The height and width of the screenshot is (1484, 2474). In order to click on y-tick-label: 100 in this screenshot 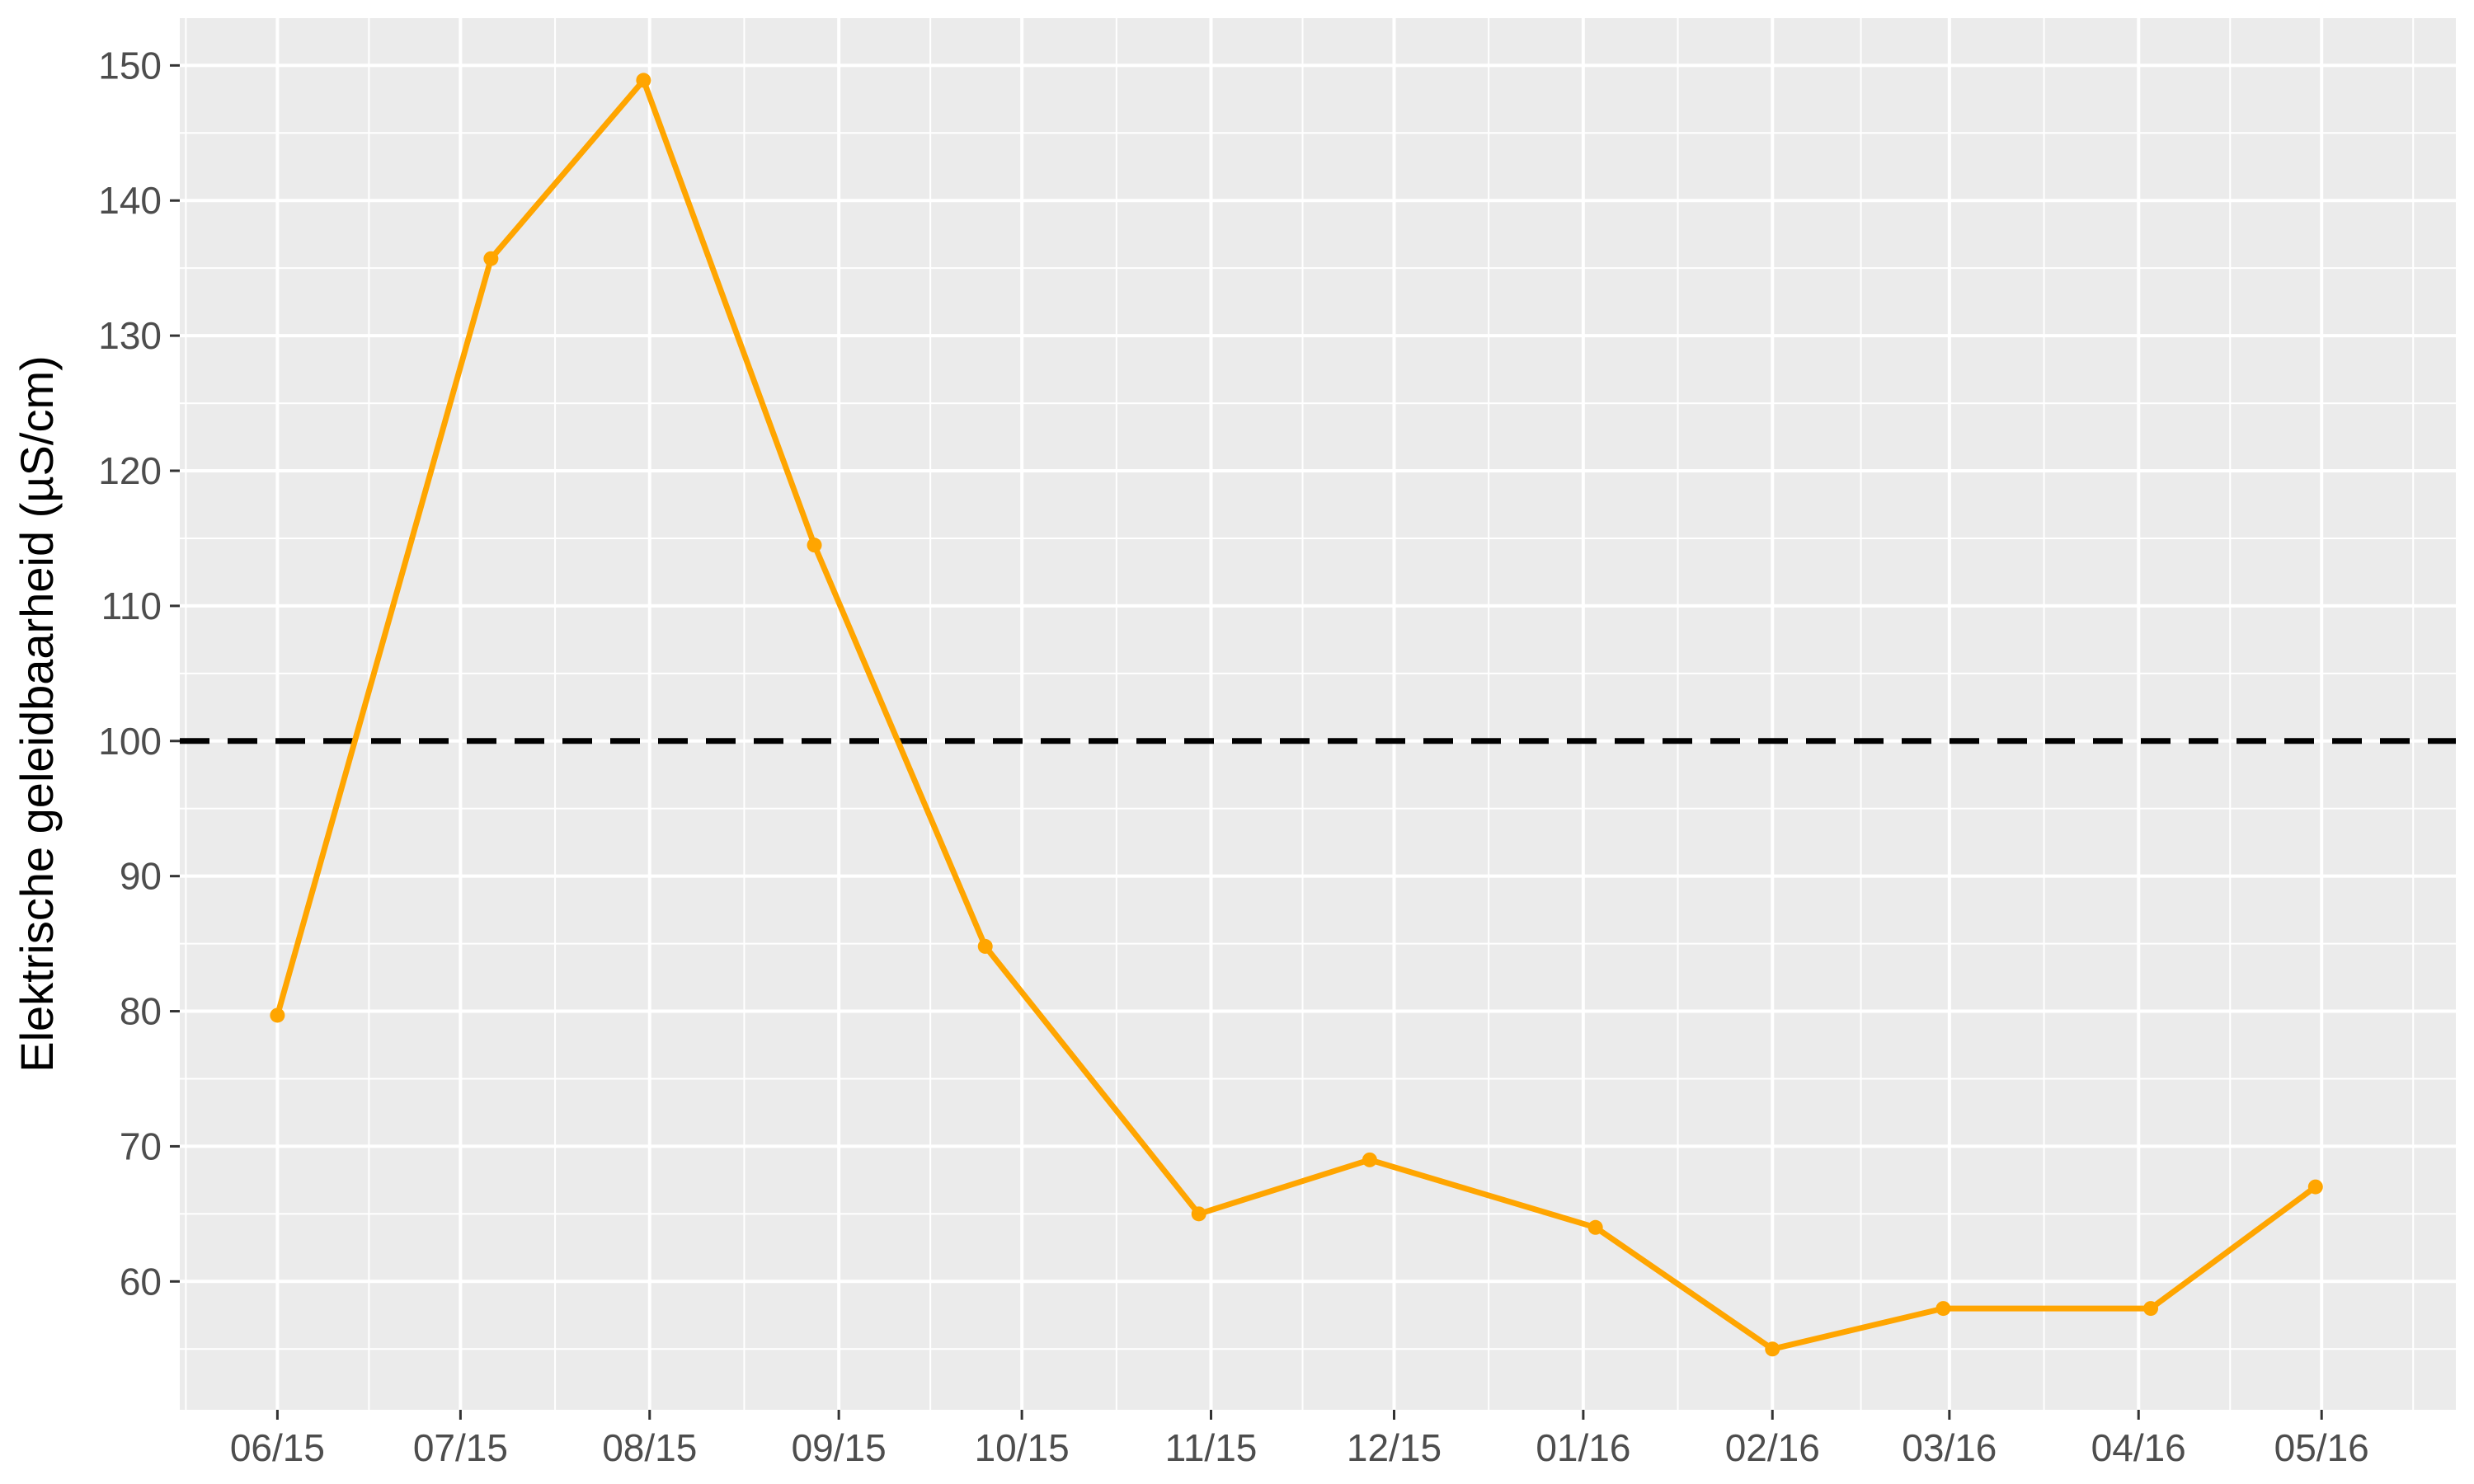, I will do `click(130, 741)`.